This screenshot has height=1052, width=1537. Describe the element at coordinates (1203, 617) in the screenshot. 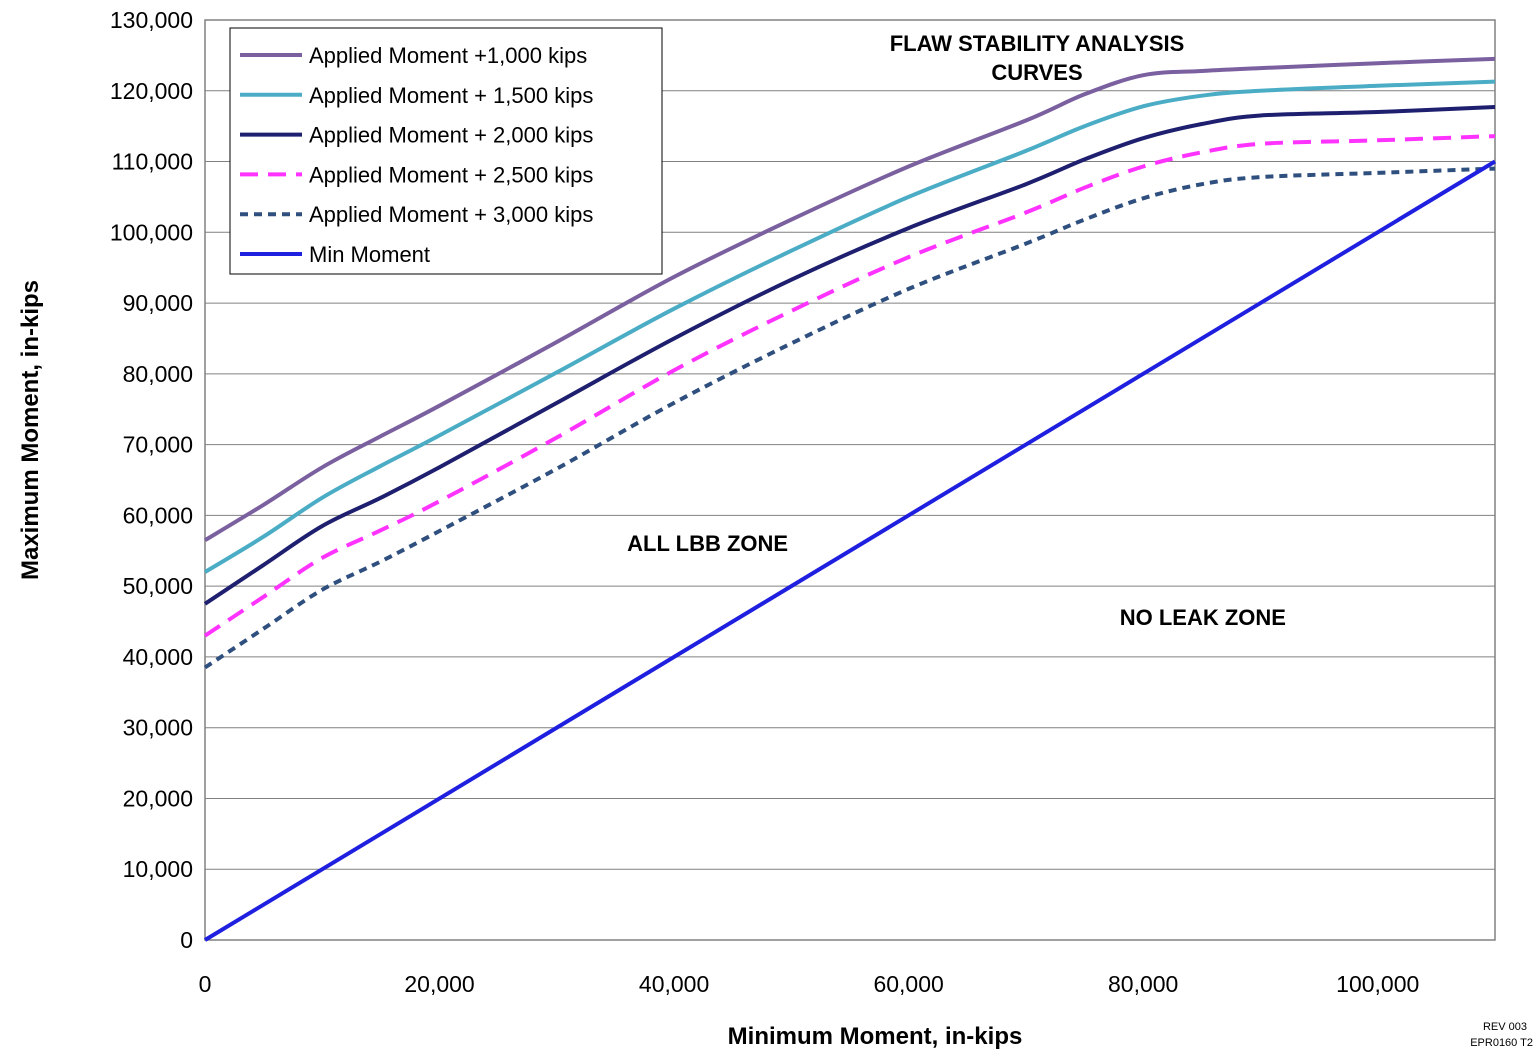

I see `zone-label-2: NO LEAK ZONE` at that location.